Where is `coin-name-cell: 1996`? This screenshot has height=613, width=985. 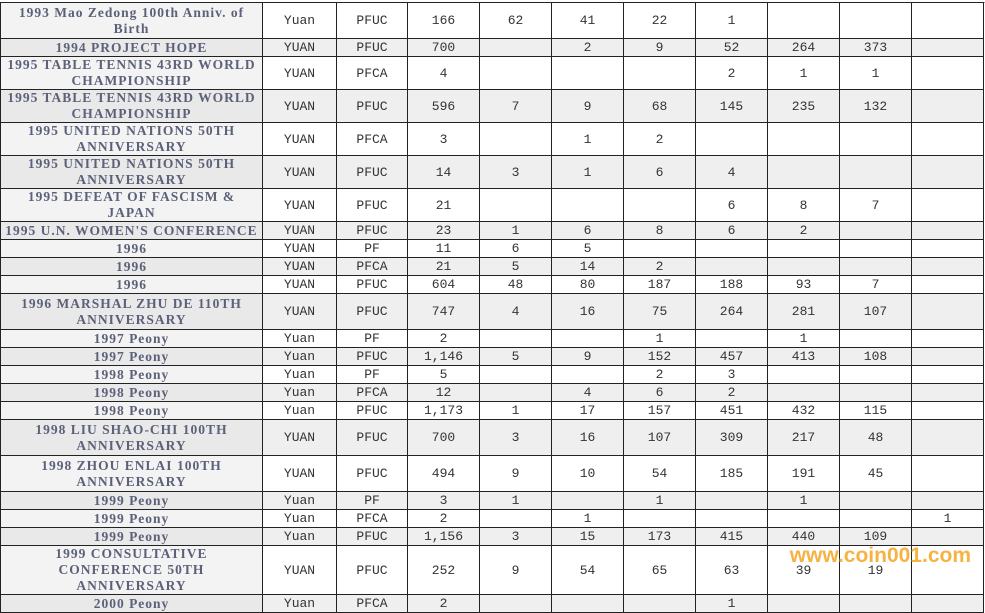
coin-name-cell: 1996 is located at coordinates (131, 266).